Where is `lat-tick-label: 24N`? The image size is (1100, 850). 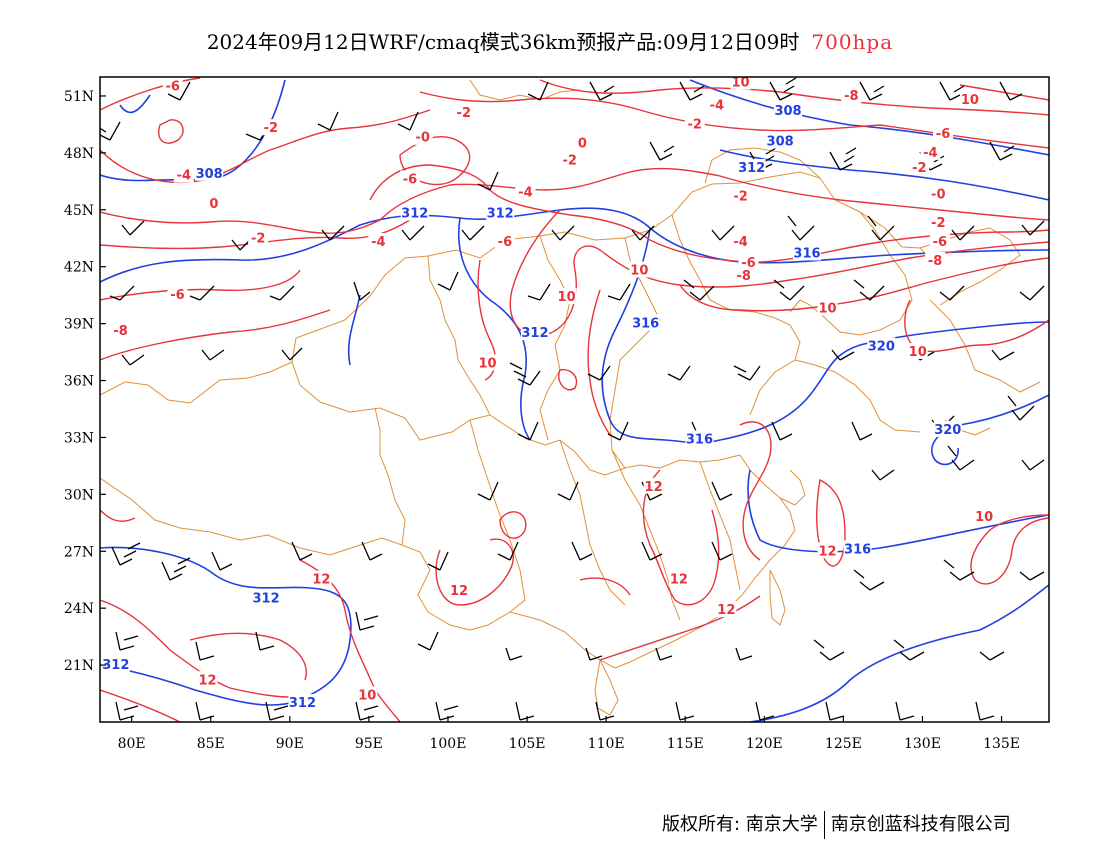 lat-tick-label: 24N is located at coordinates (79, 609).